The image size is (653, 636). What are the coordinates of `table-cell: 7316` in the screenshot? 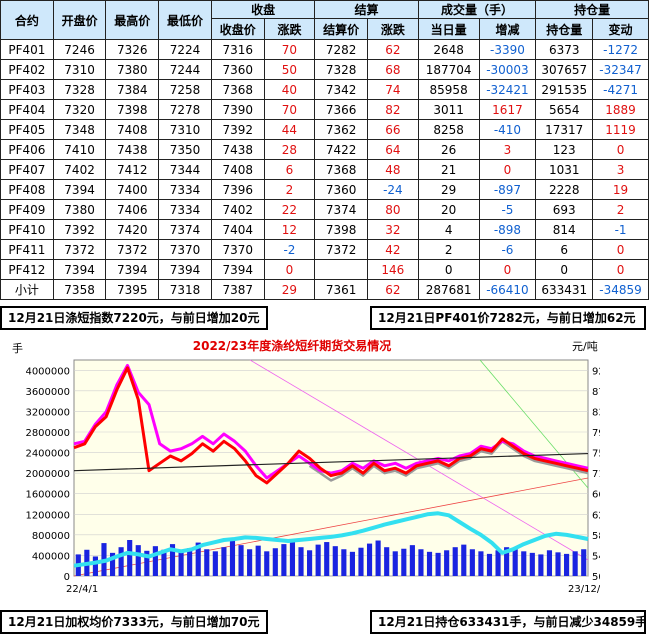 It's located at (237, 49).